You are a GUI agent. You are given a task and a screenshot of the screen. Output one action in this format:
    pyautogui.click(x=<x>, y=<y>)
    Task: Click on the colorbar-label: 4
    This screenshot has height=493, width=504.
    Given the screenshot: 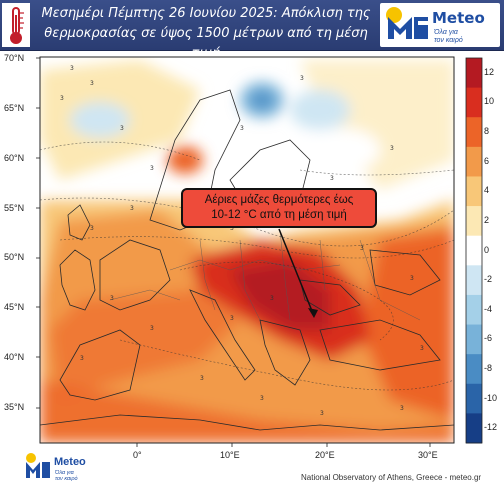 What is the action you would take?
    pyautogui.click(x=487, y=190)
    